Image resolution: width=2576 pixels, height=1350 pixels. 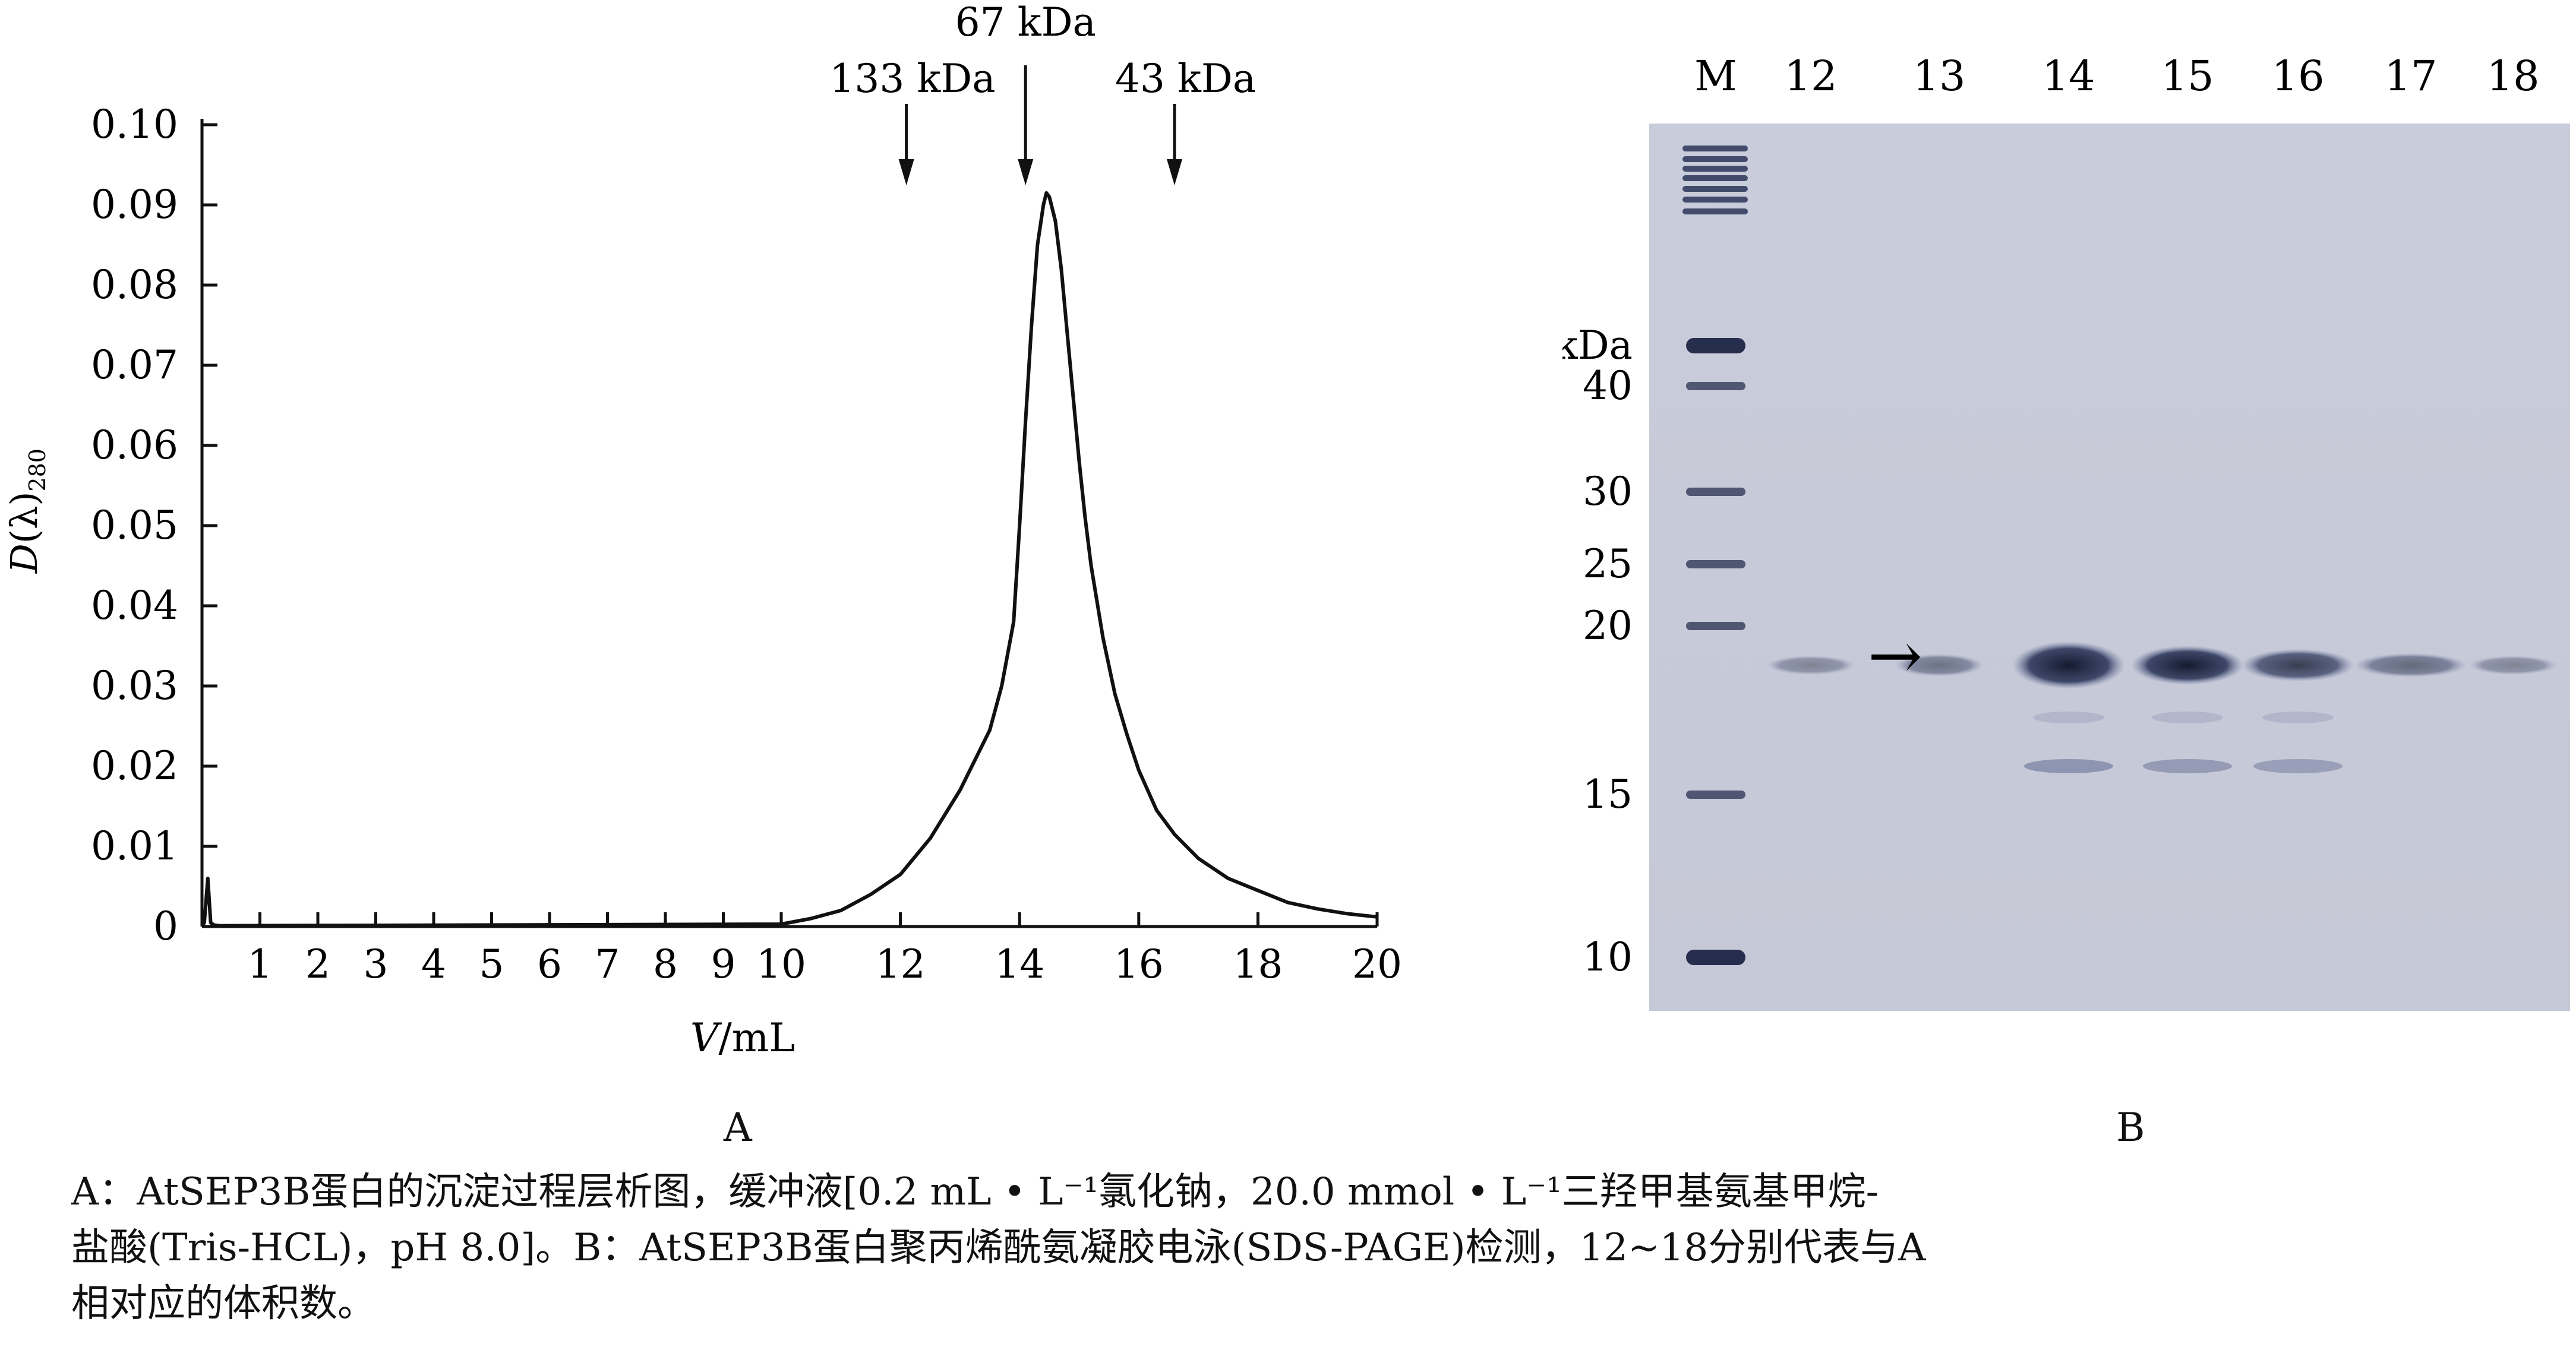 I want to click on lane-label: M, so click(x=1715, y=76).